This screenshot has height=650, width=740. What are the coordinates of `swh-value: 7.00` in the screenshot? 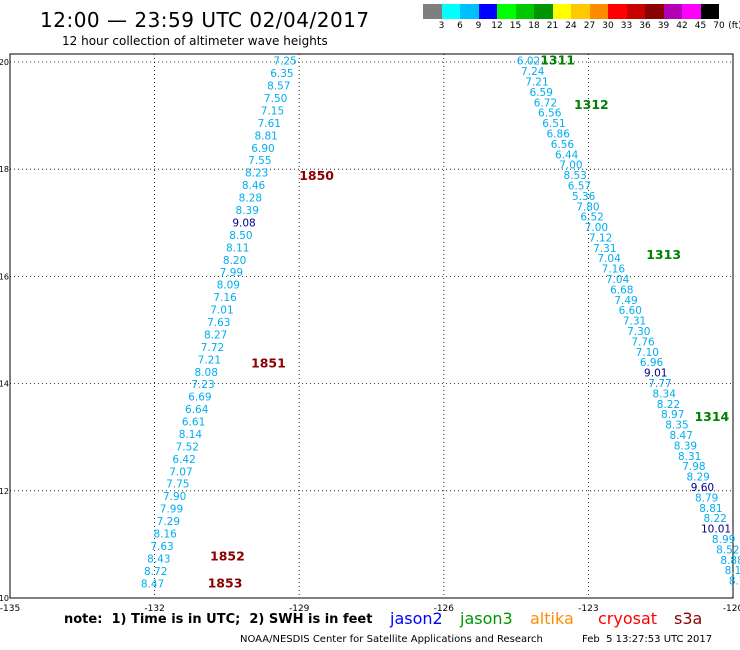 It's located at (596, 228).